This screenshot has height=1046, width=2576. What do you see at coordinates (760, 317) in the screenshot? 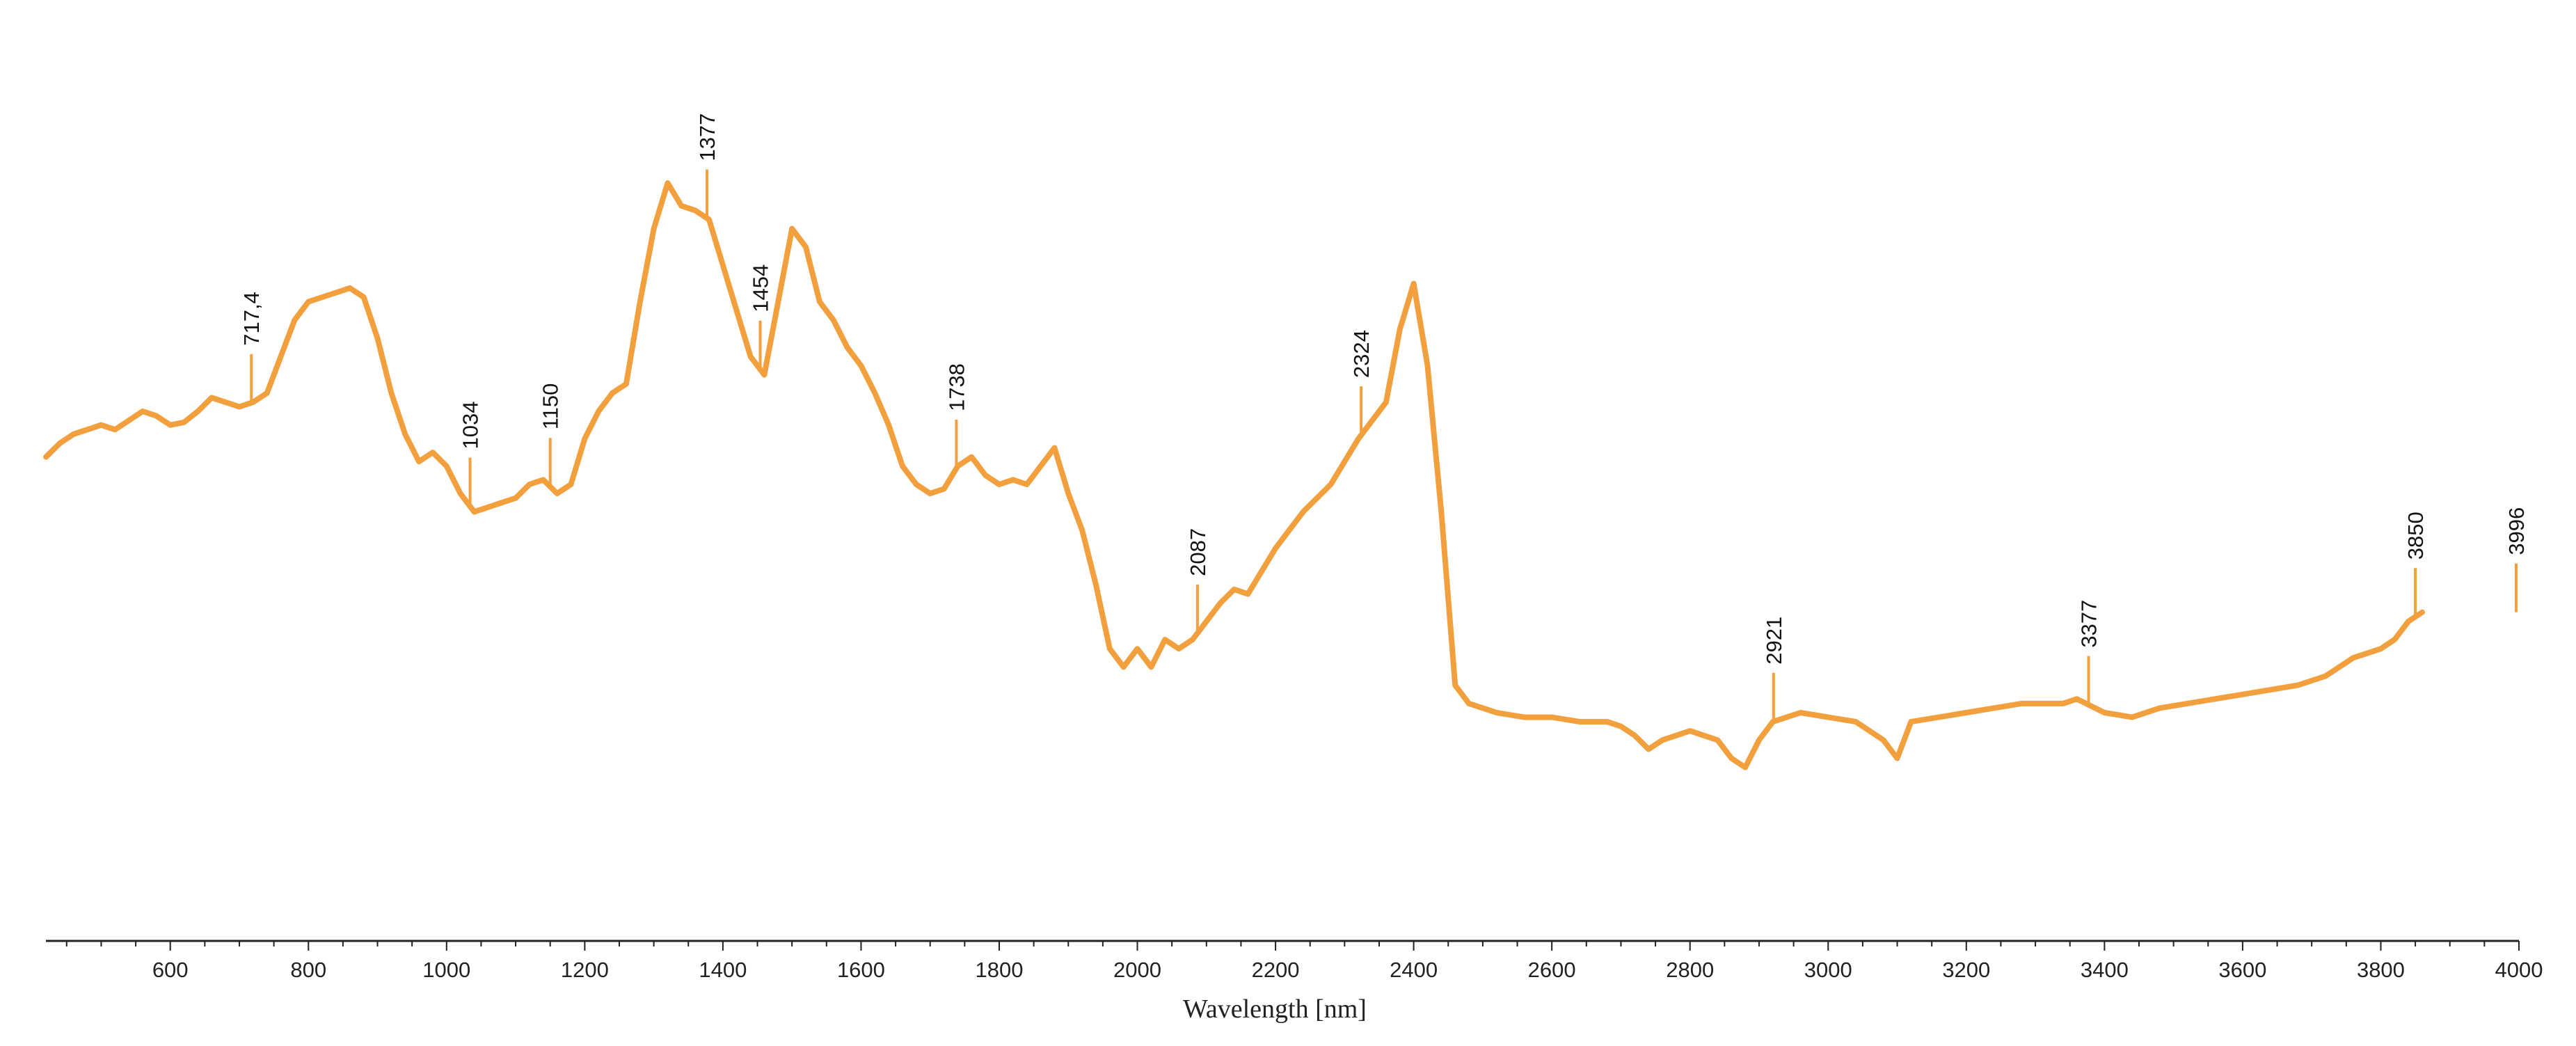
I see `peak-marker: 1454` at bounding box center [760, 317].